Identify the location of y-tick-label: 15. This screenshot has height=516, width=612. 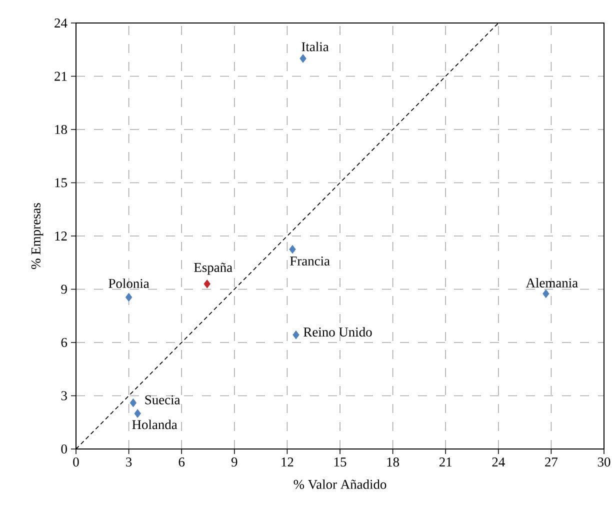
(61, 183).